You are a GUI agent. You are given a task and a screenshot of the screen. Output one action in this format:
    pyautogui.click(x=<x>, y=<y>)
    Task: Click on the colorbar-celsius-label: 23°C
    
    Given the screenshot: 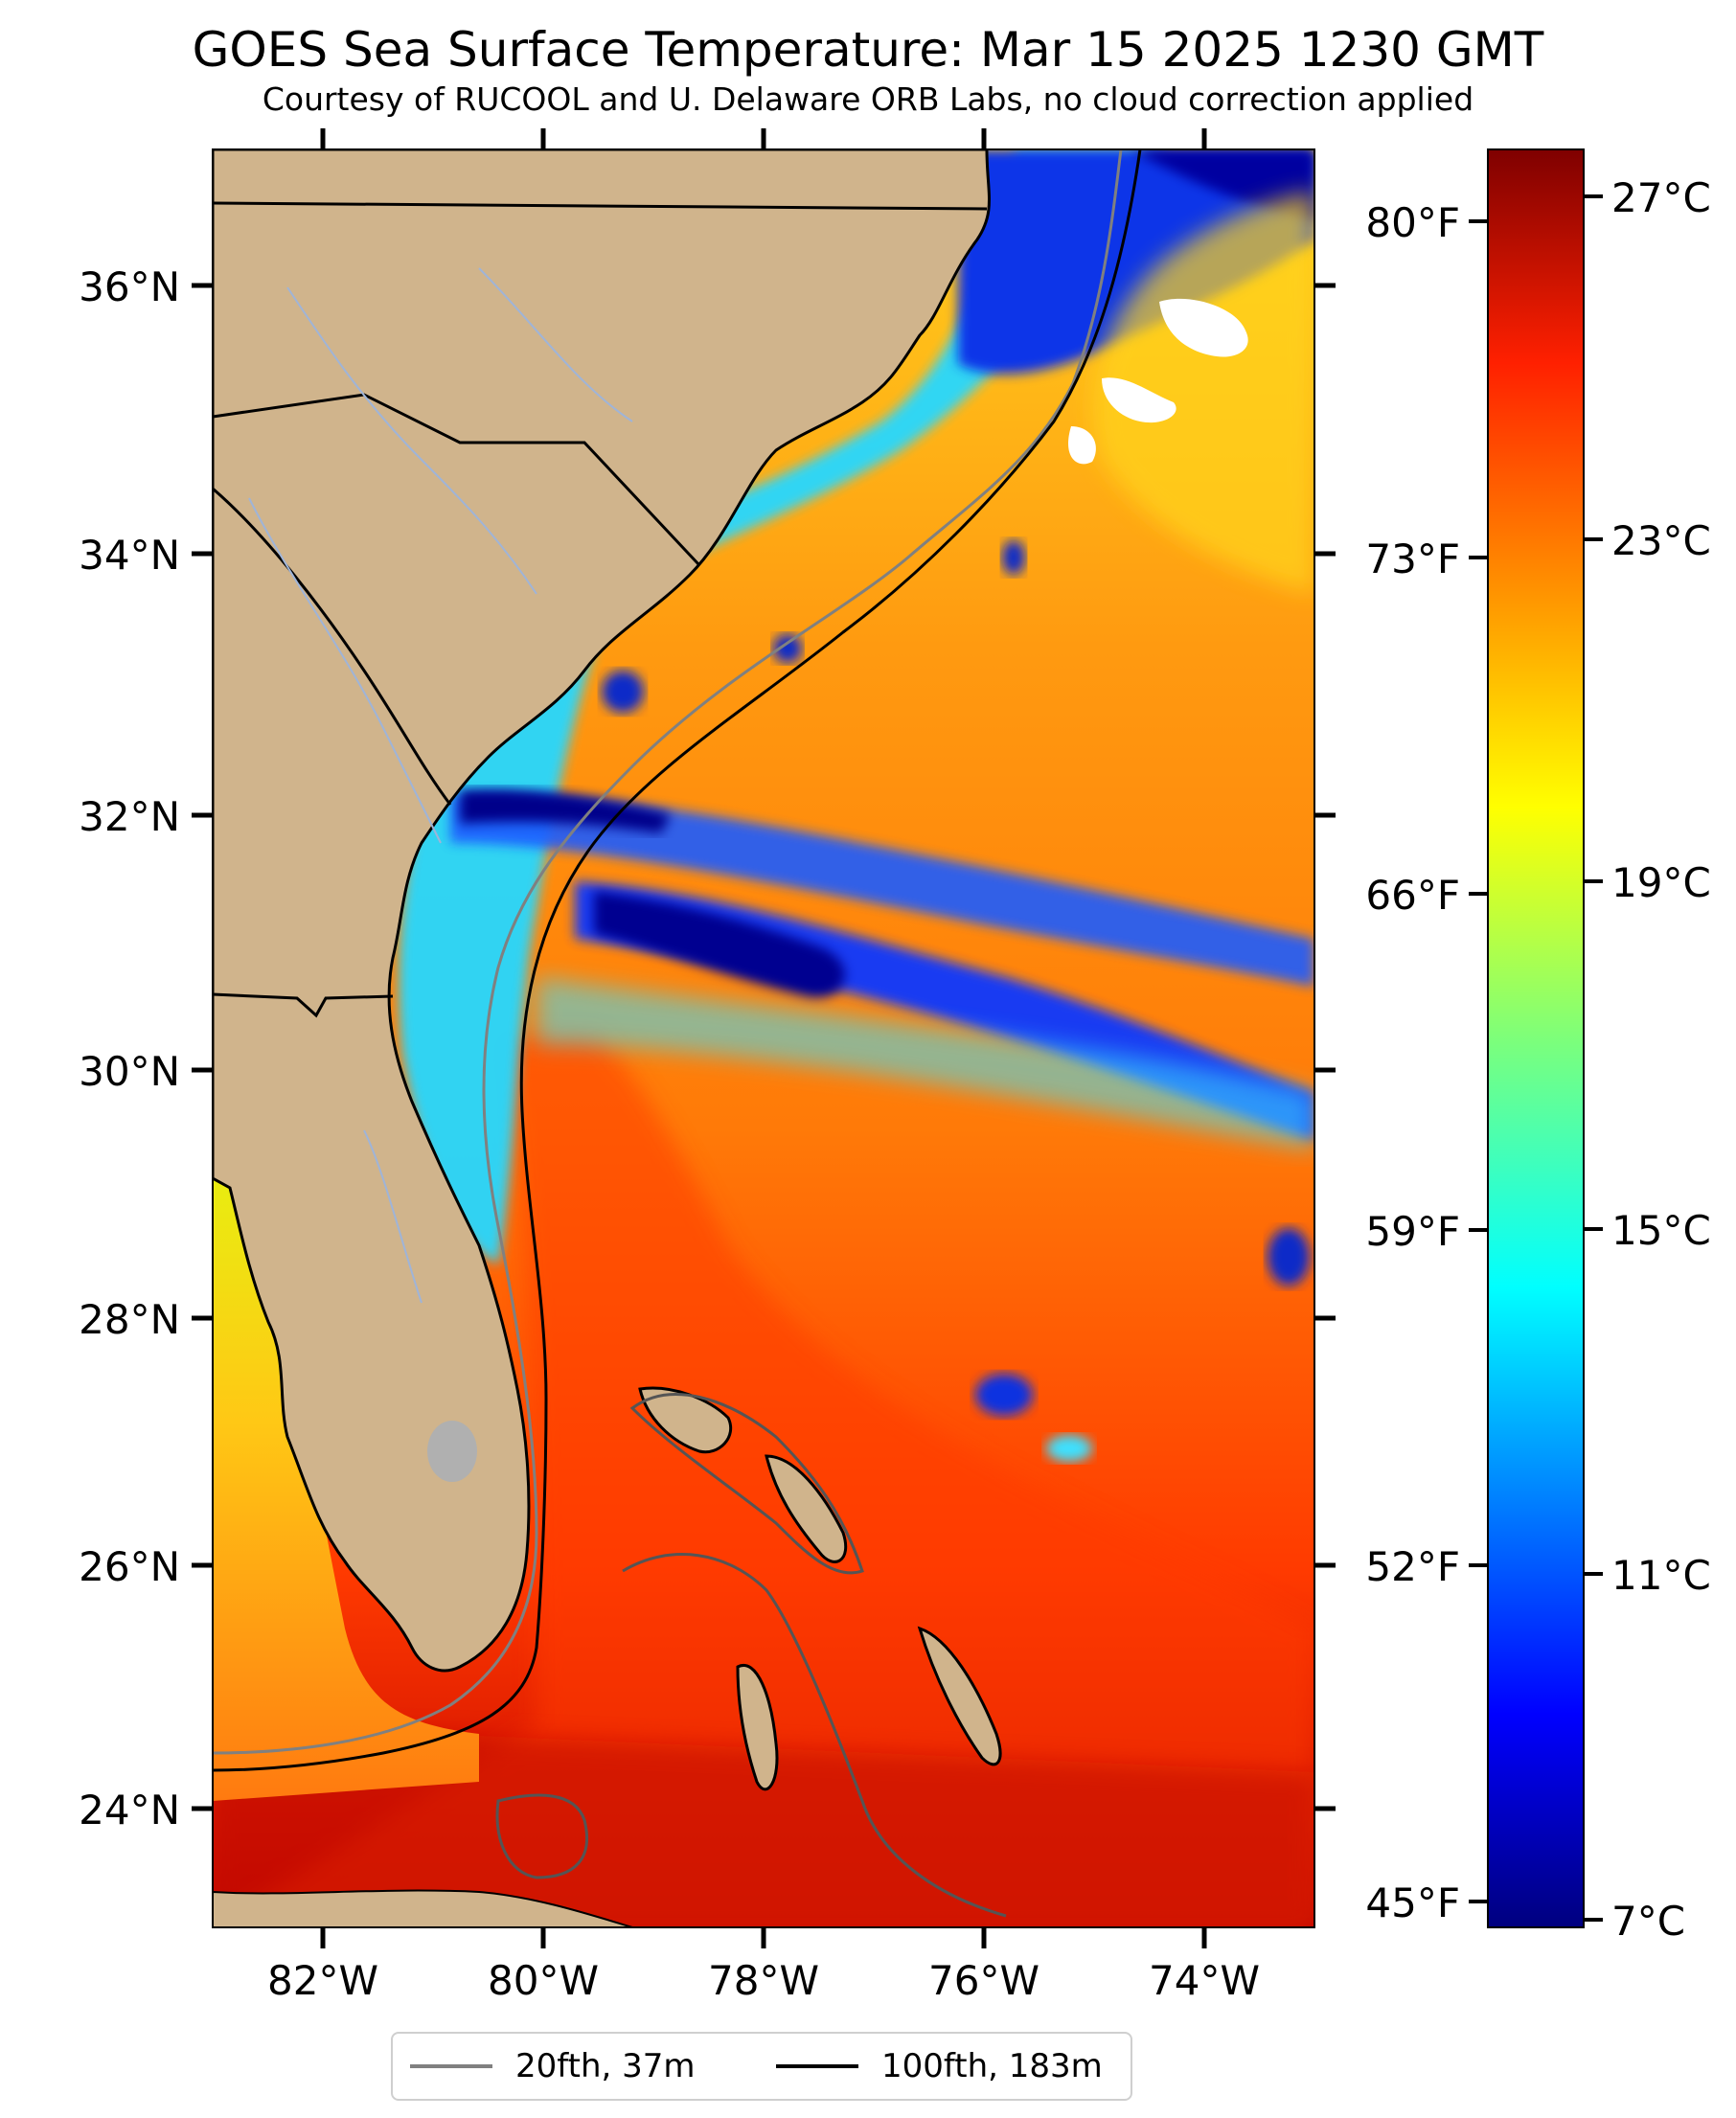 What is the action you would take?
    pyautogui.click(x=1661, y=540)
    